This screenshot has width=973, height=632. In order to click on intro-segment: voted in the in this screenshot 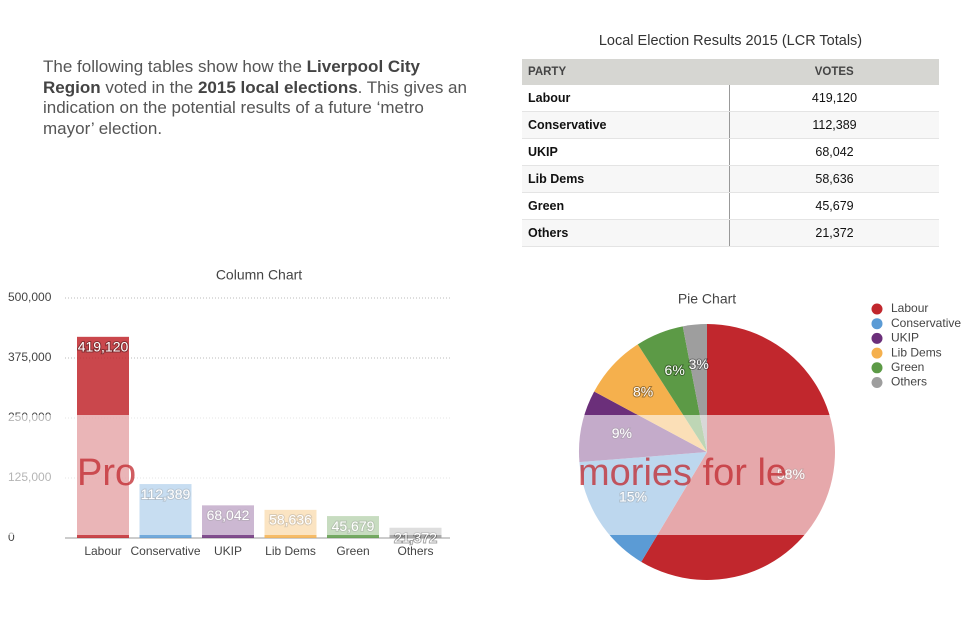, I will do `click(149, 87)`.